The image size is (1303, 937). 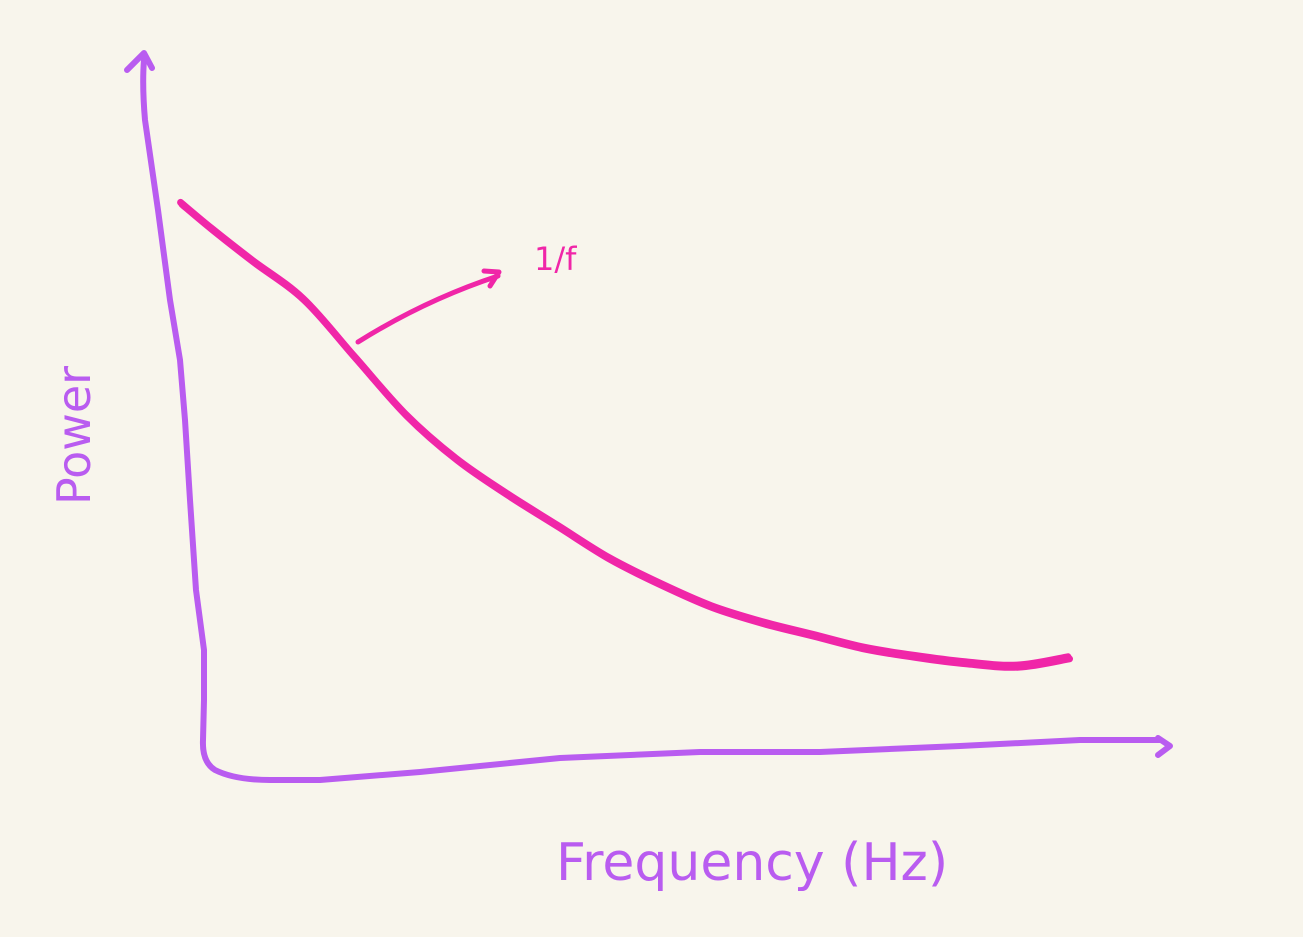 What do you see at coordinates (74, 435) in the screenshot?
I see `y-axis-label: Power` at bounding box center [74, 435].